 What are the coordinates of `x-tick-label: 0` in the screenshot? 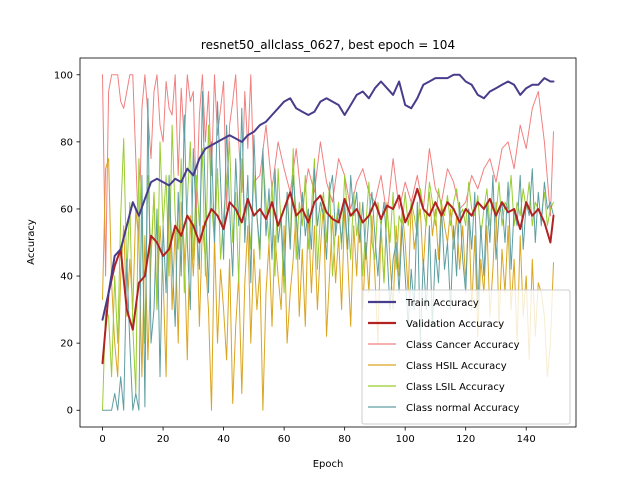 It's located at (102, 439).